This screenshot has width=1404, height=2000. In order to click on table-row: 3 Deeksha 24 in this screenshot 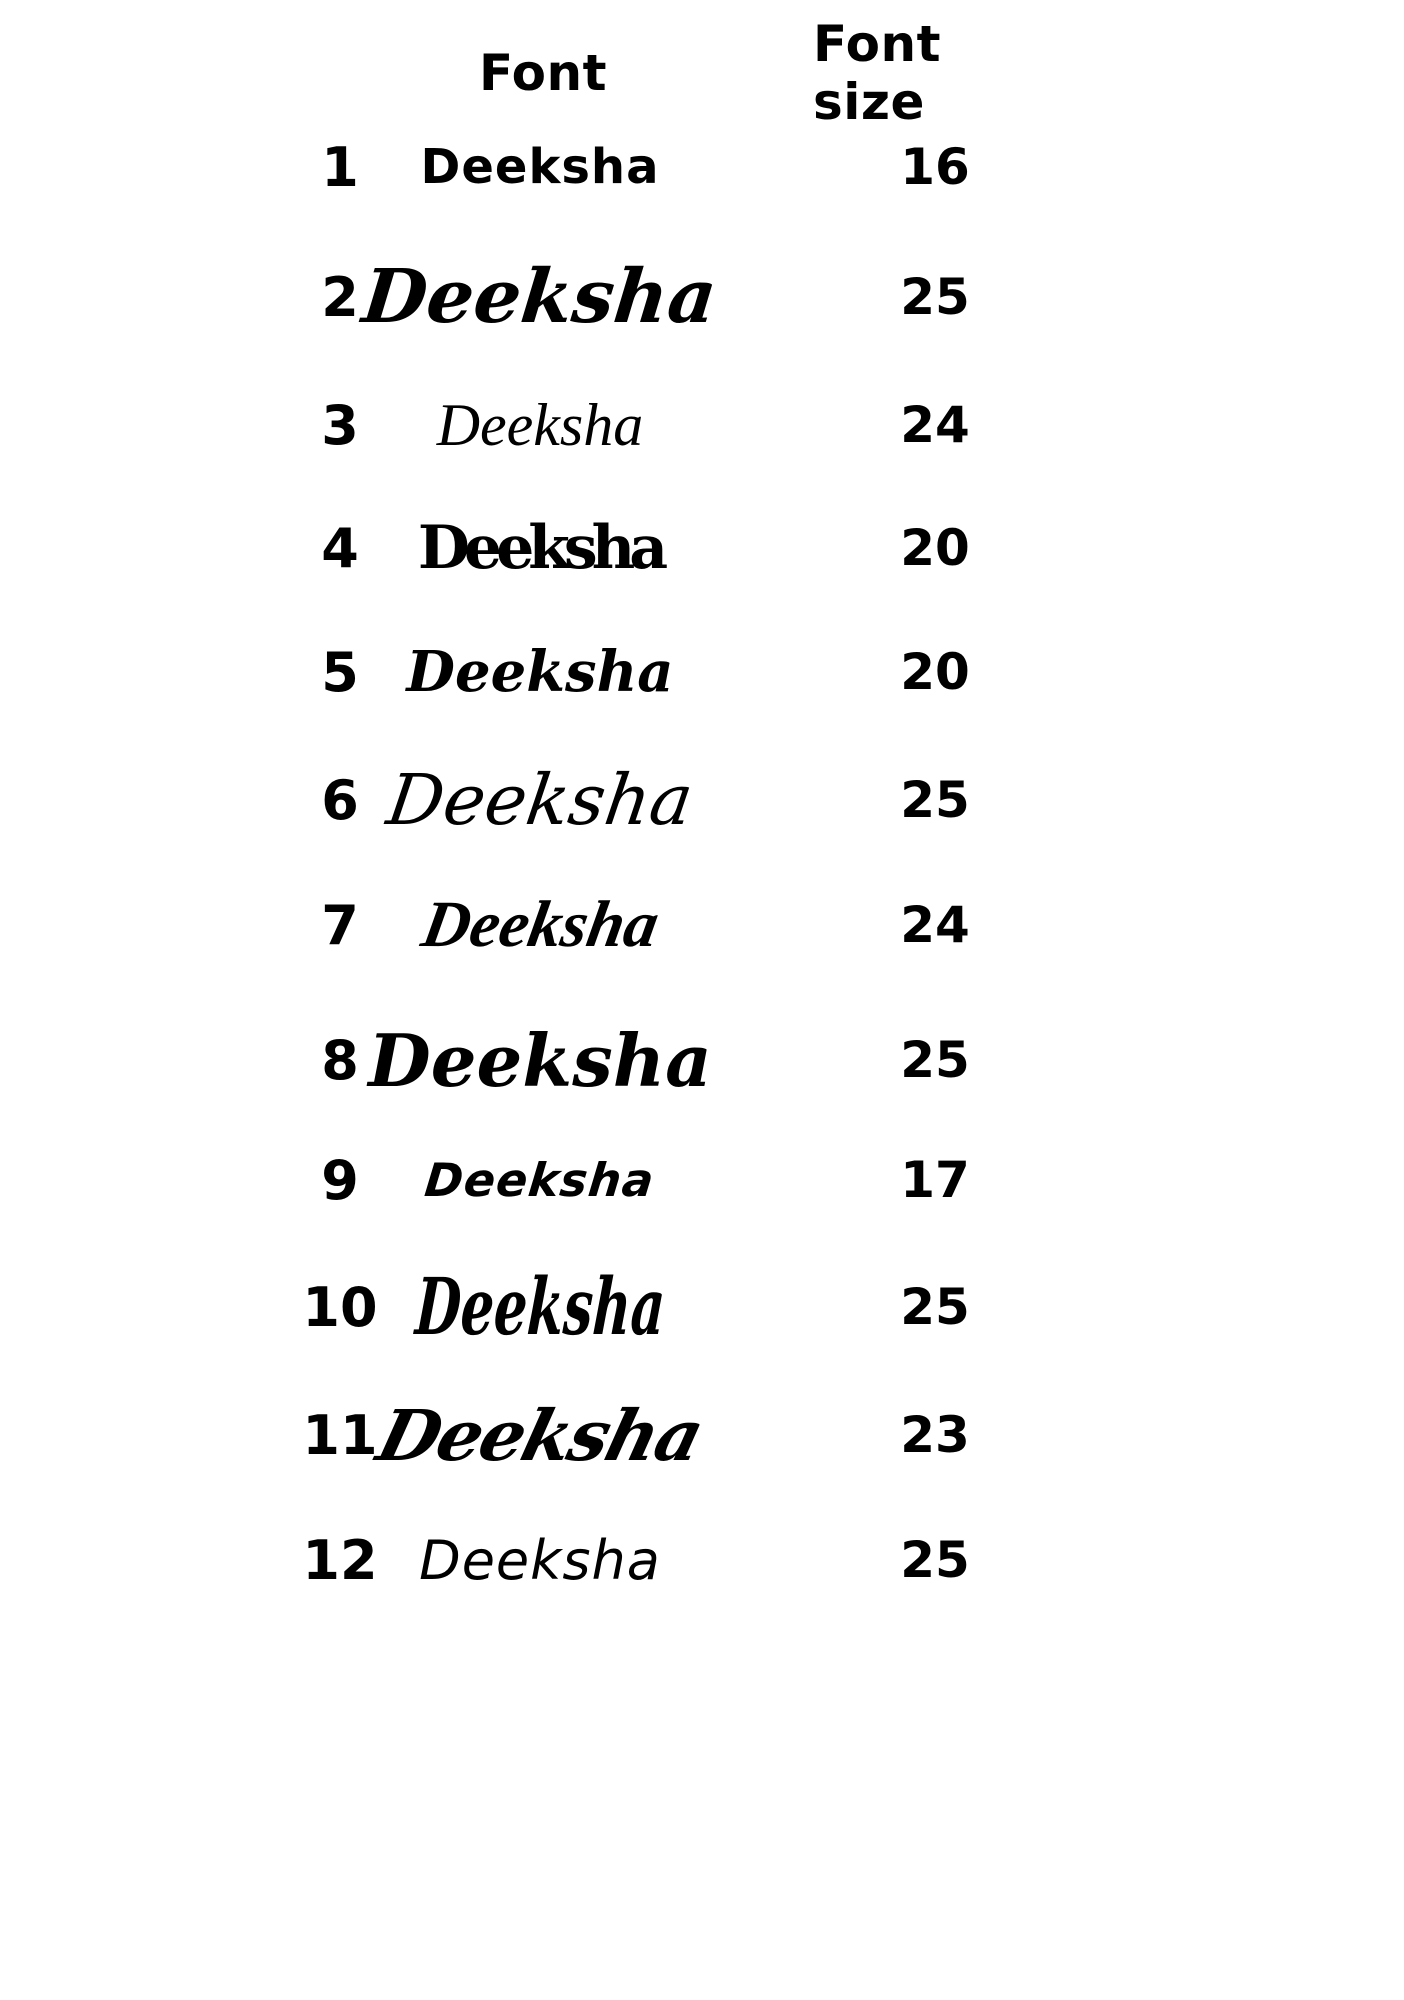, I will do `click(702, 425)`.